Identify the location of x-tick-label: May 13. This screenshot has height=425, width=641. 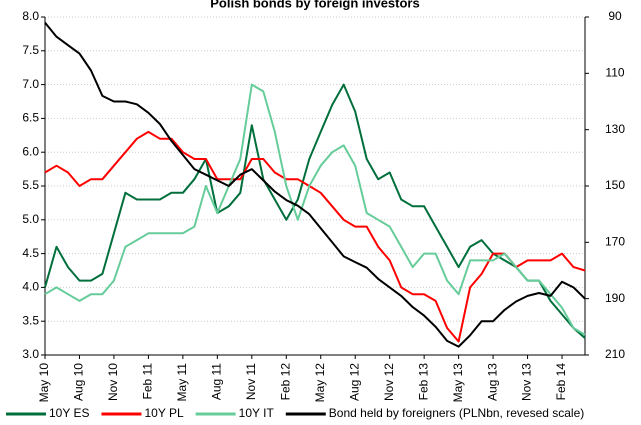
(458, 383).